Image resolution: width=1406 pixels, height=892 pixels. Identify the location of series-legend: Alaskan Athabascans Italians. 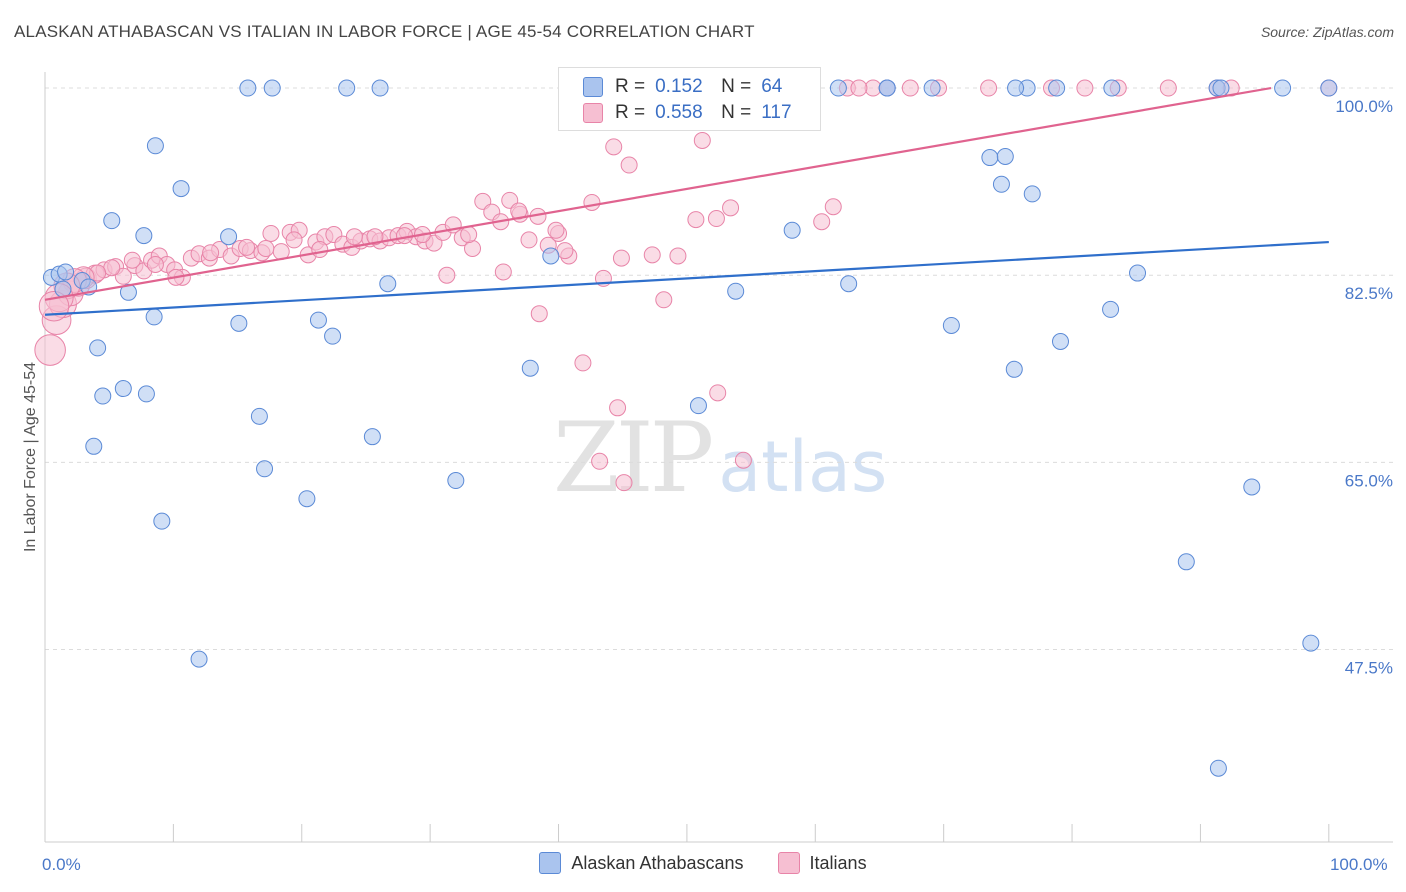
(703, 863).